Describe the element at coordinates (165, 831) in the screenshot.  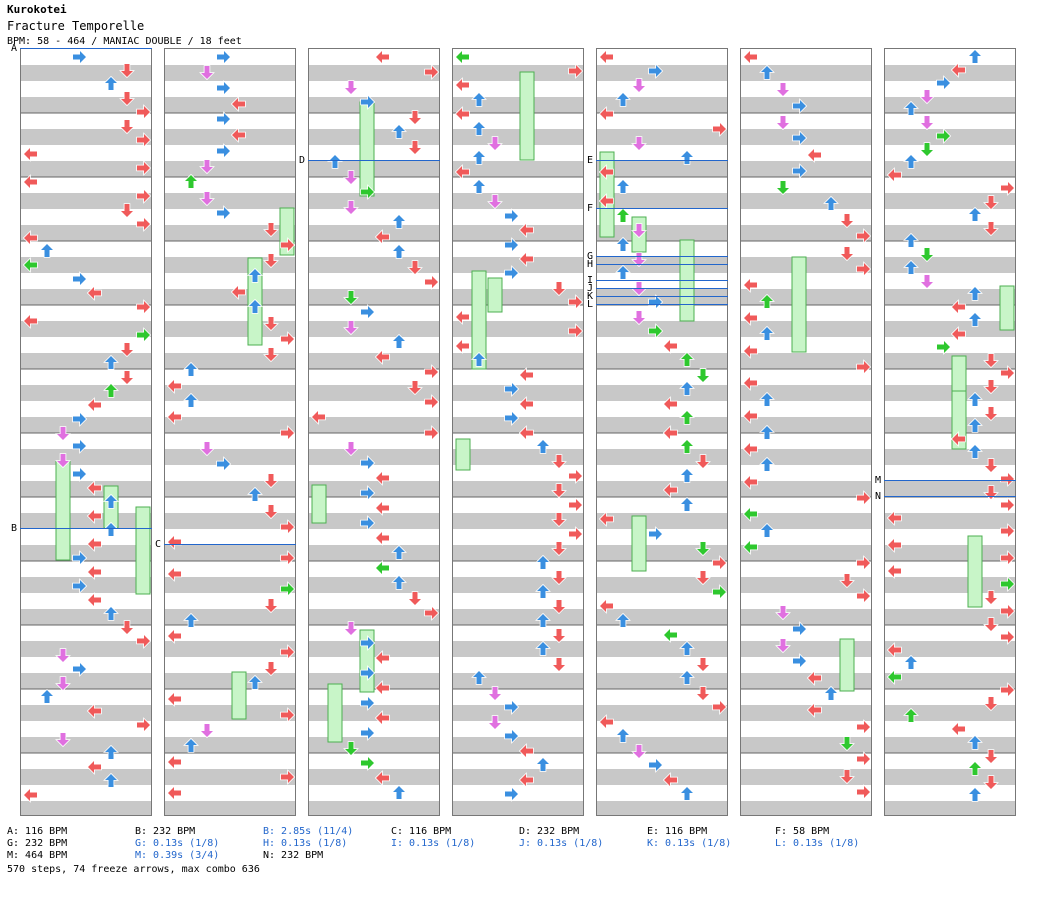
I see `legend-entry: B: 232 BPM` at that location.